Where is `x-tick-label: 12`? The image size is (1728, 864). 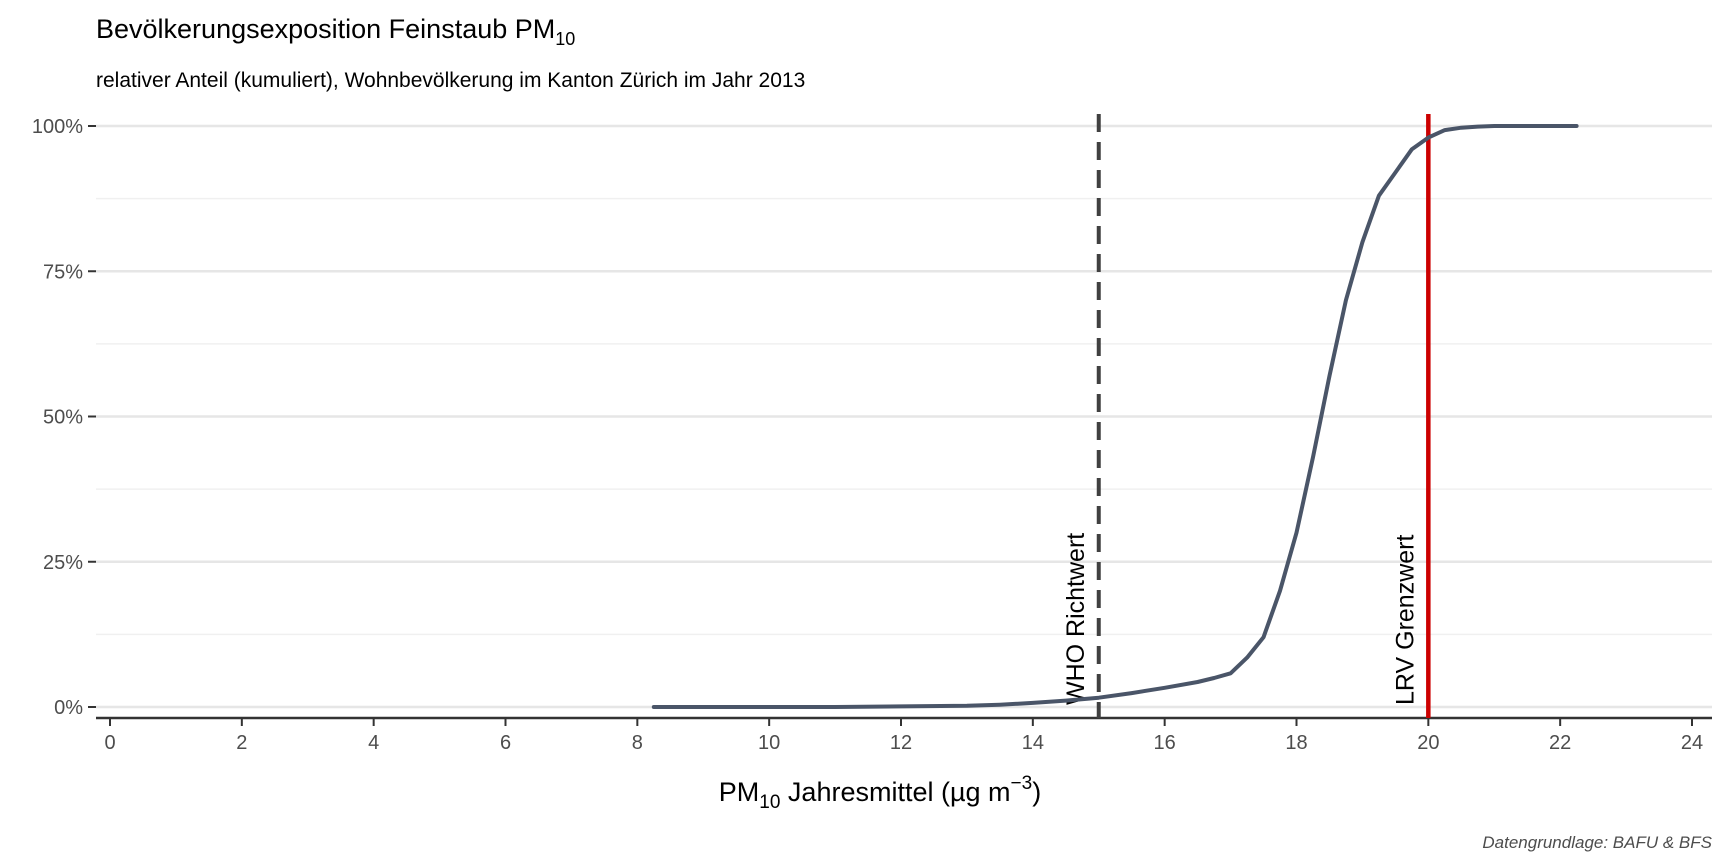
x-tick-label: 12 is located at coordinates (901, 743).